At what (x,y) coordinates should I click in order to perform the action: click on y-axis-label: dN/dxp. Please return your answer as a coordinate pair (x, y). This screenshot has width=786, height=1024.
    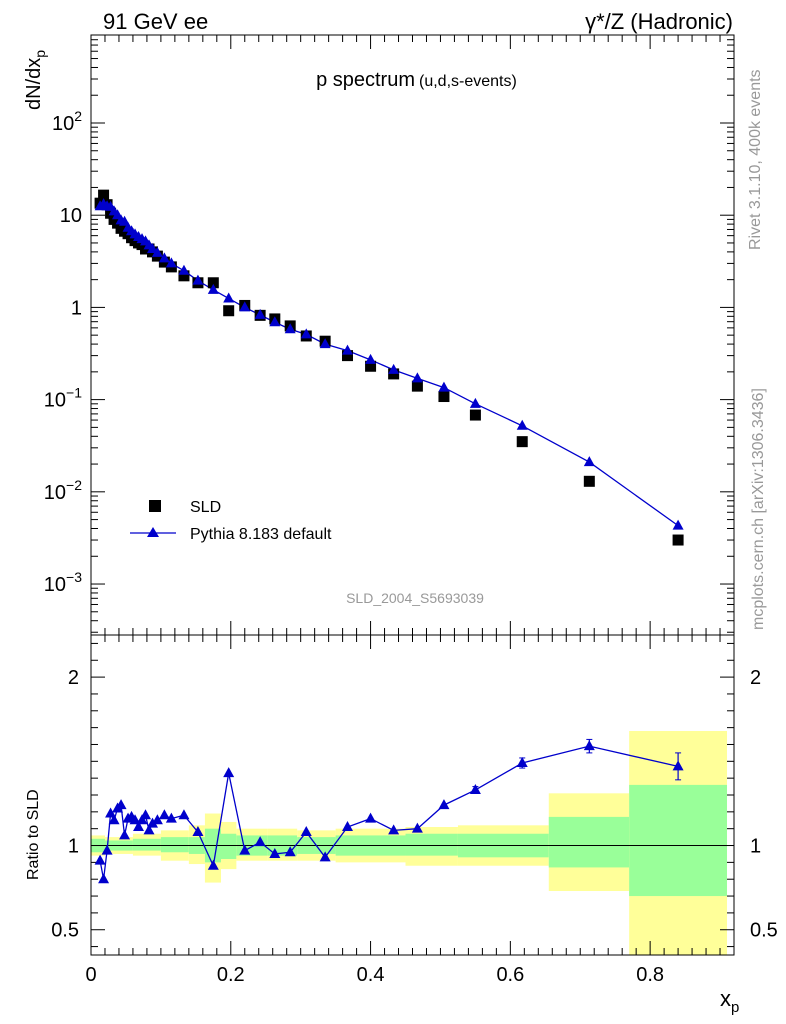
    Looking at the image, I should click on (35, 80).